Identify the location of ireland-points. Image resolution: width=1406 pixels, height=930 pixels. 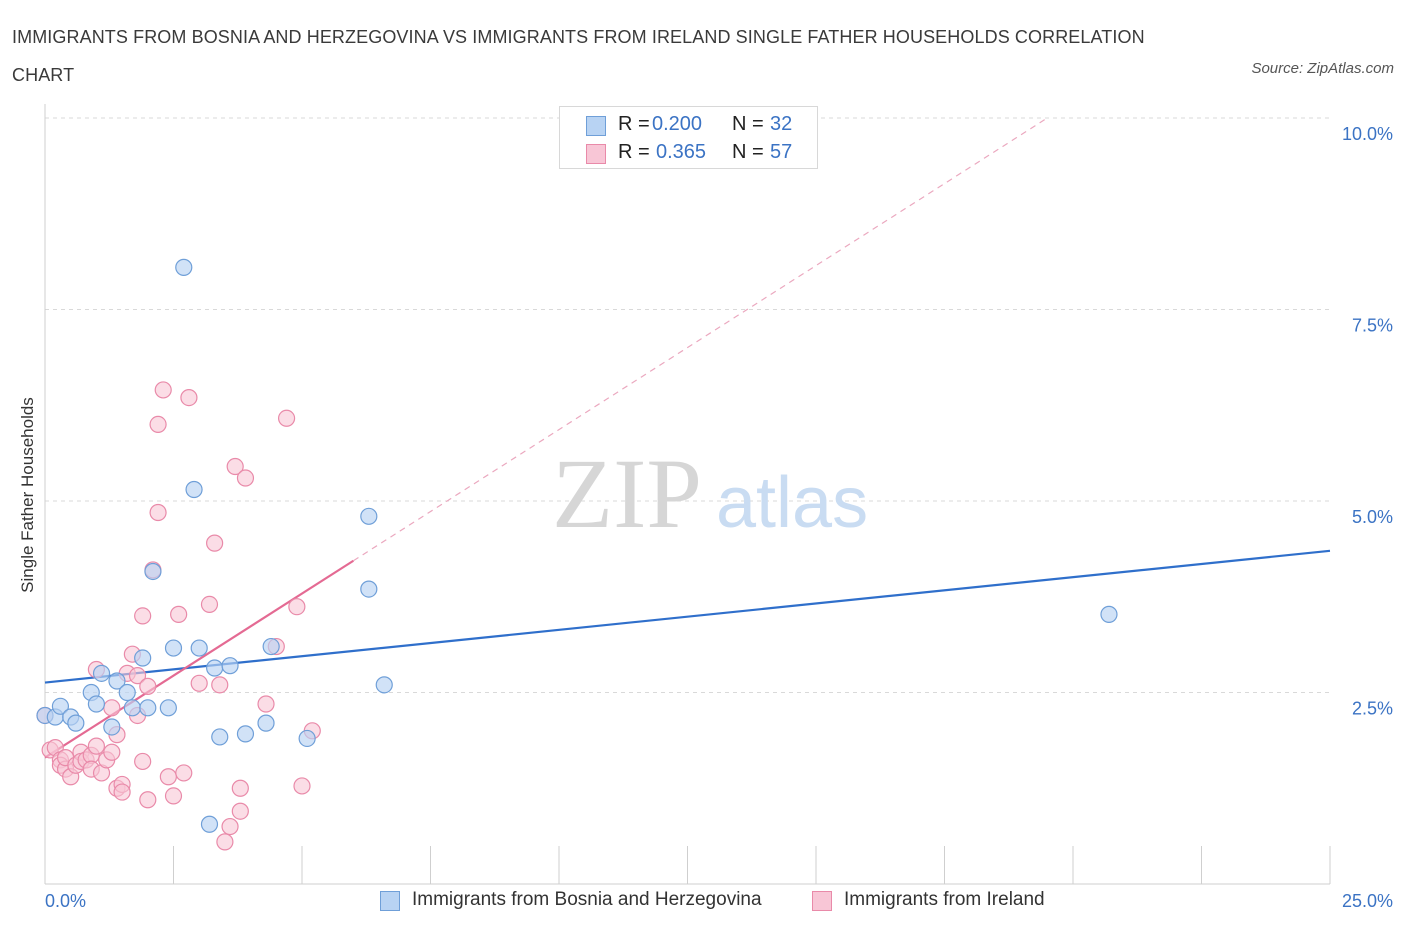
(178, 616).